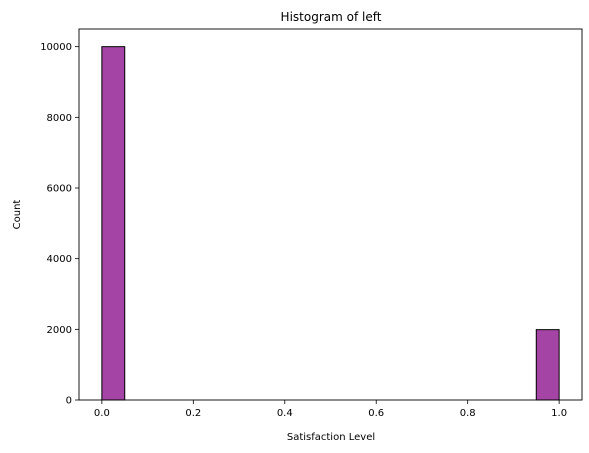 This screenshot has width=589, height=453. I want to click on x-tick-label: 0.8, so click(468, 413).